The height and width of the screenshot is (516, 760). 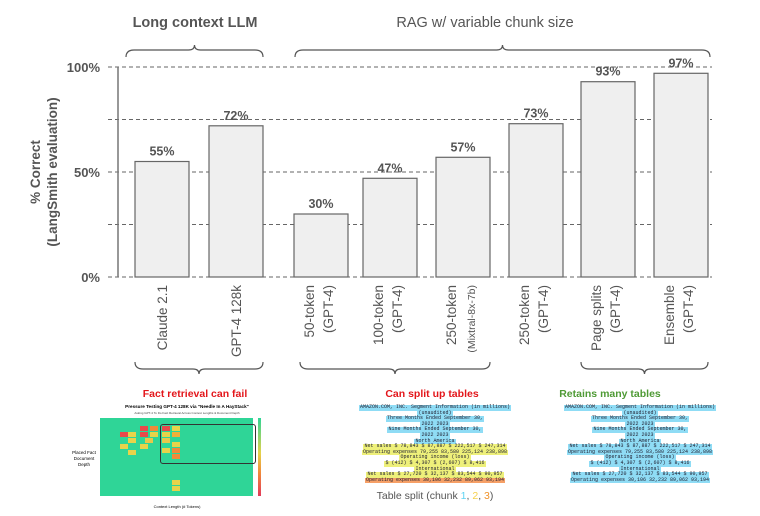 What do you see at coordinates (236, 321) in the screenshot?
I see `x-tick-label: GPT-4 128k` at bounding box center [236, 321].